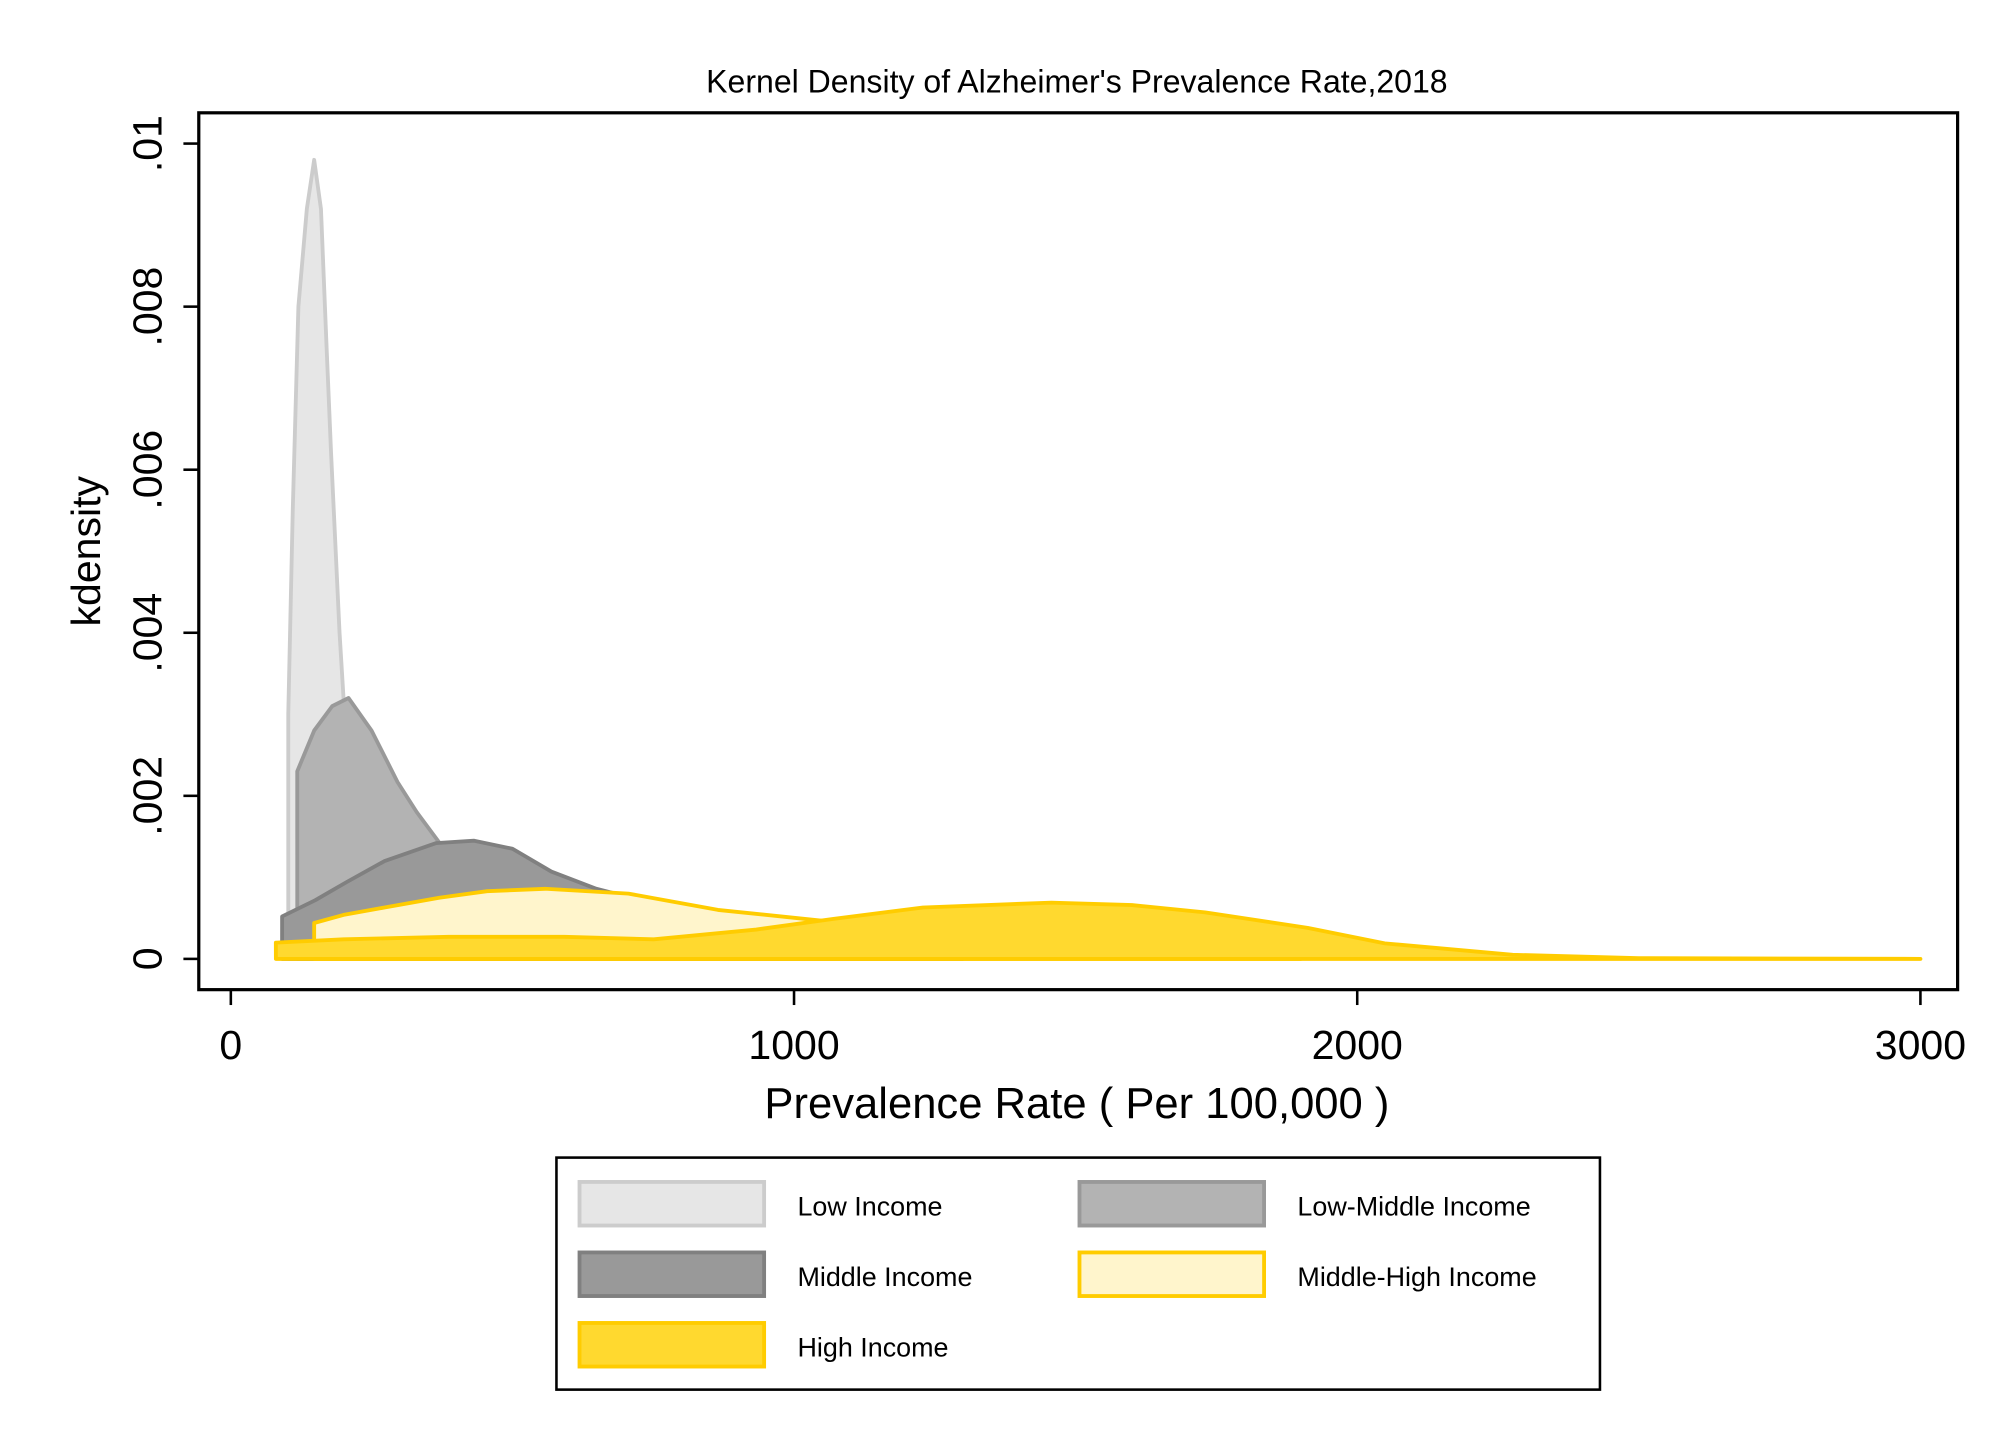 This screenshot has width=2000, height=1455. What do you see at coordinates (148, 470) in the screenshot?
I see `y-tick-label: .006` at bounding box center [148, 470].